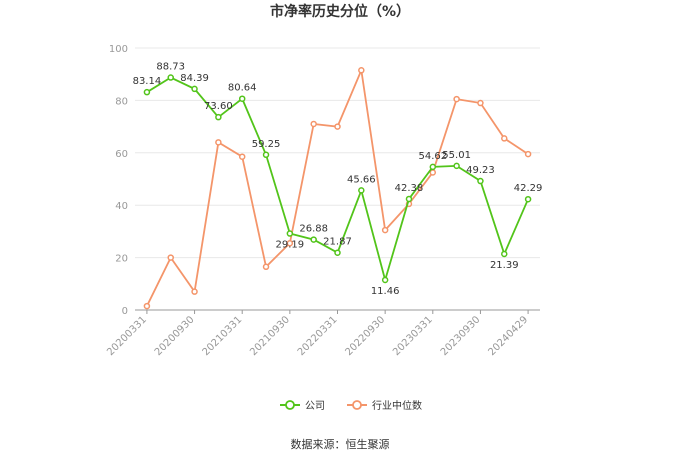 The image size is (680, 460). Describe the element at coordinates (504, 265) in the screenshot. I see `data-label: 21.39` at that location.